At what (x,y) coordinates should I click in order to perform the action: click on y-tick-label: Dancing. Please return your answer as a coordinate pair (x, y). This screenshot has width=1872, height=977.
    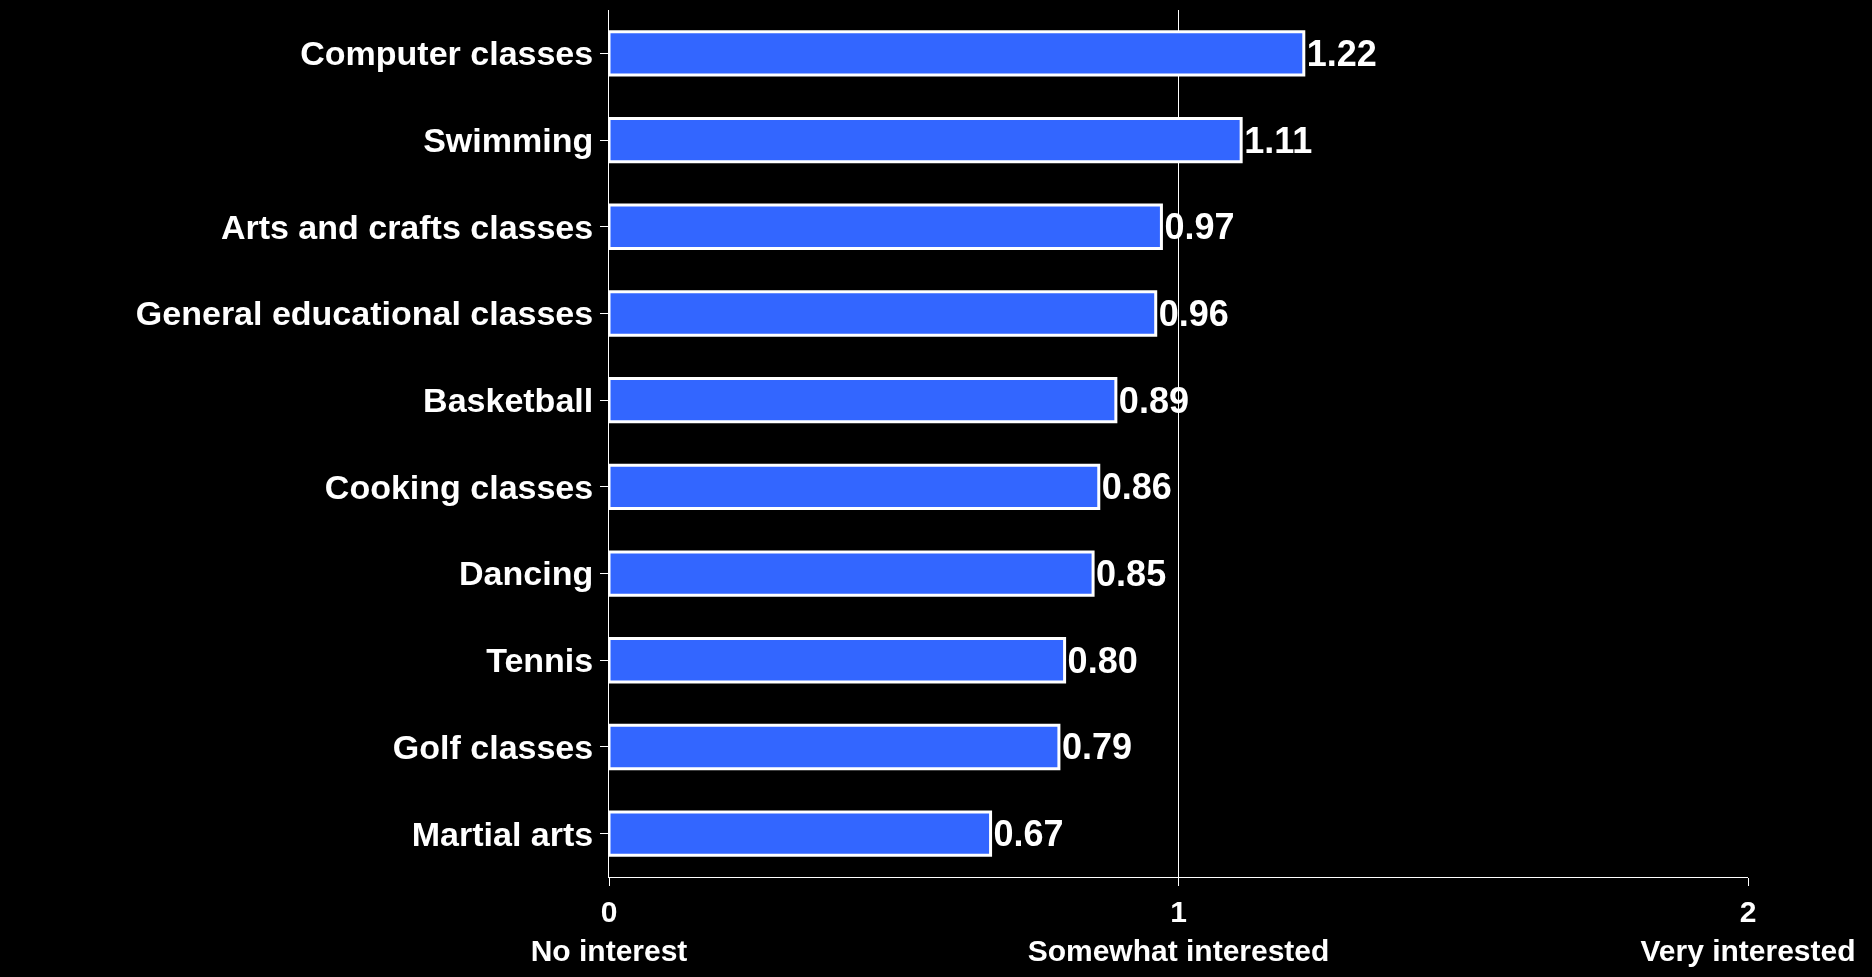
    Looking at the image, I should click on (526, 573).